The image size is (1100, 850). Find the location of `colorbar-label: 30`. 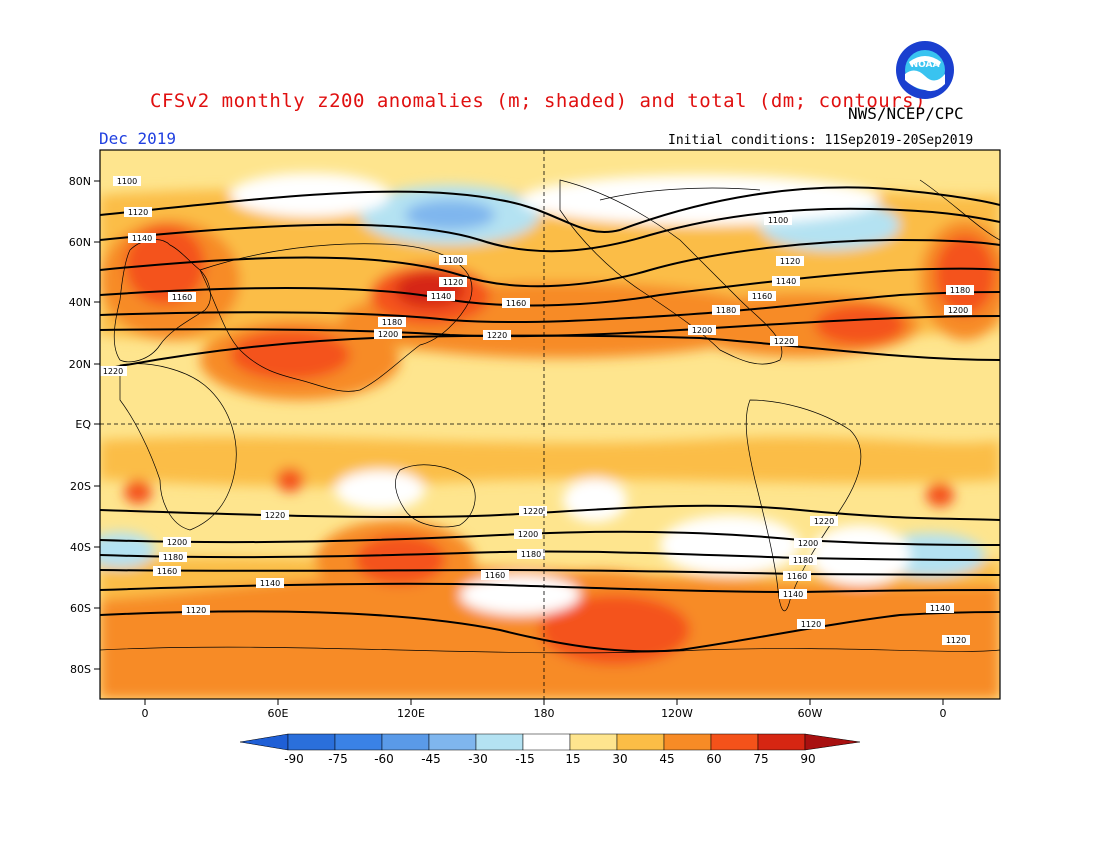

colorbar-label: 30 is located at coordinates (619, 759).